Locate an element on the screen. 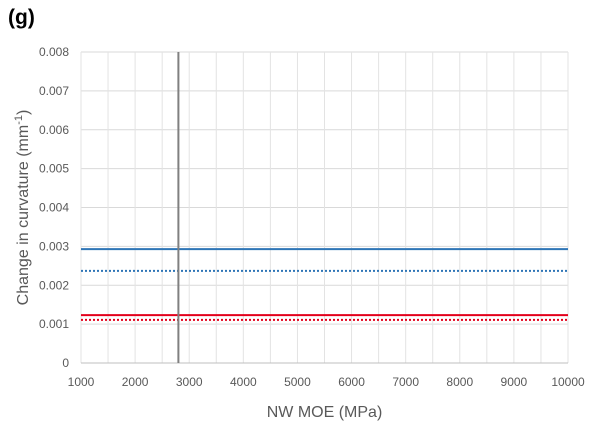 This screenshot has height=432, width=589. y-tick-label: 0.004 is located at coordinates (54, 208).